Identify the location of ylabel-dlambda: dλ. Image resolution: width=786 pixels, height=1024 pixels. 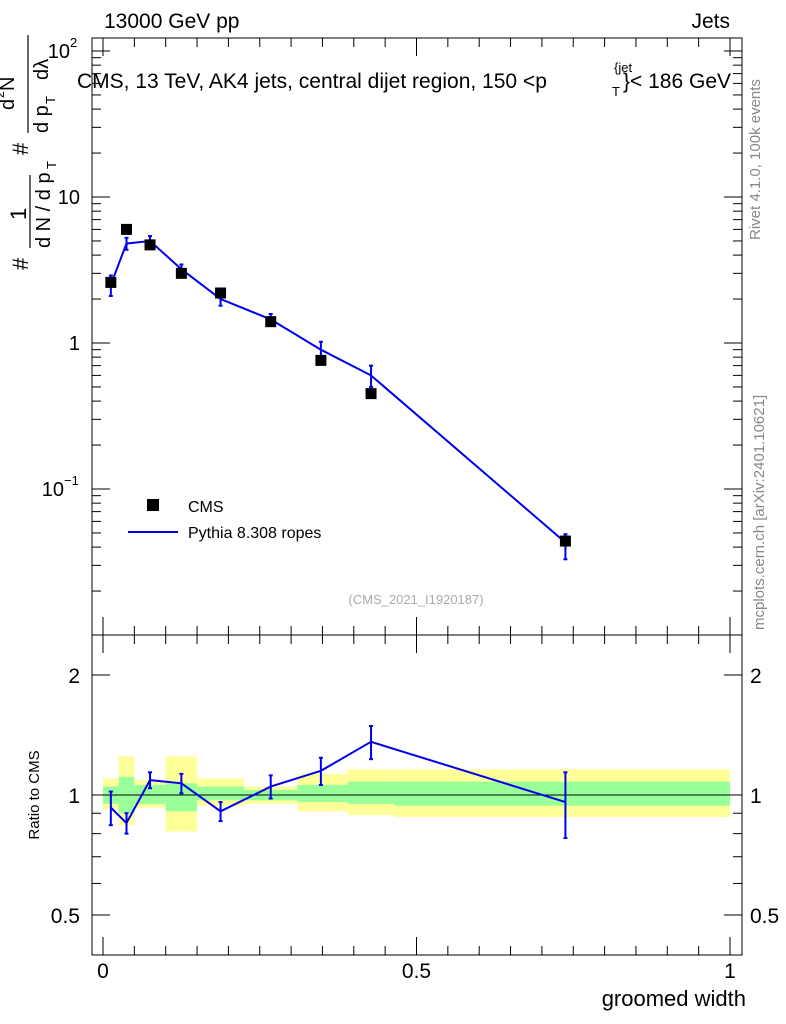
(42, 69).